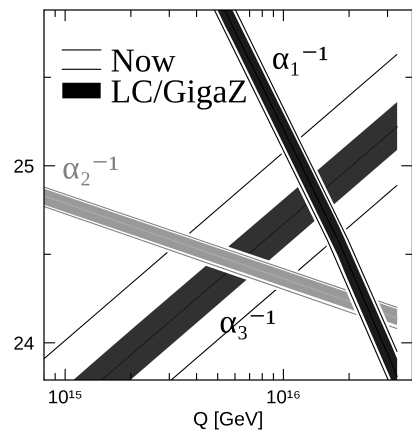 This screenshot has height=445, width=412. What do you see at coordinates (228, 420) in the screenshot?
I see `x-axis-title: Q [GeV]` at bounding box center [228, 420].